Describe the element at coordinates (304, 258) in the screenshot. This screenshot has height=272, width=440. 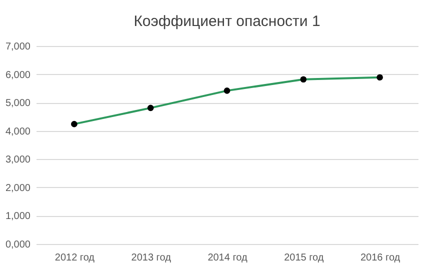
I see `x-tick-label: 2015 год` at that location.